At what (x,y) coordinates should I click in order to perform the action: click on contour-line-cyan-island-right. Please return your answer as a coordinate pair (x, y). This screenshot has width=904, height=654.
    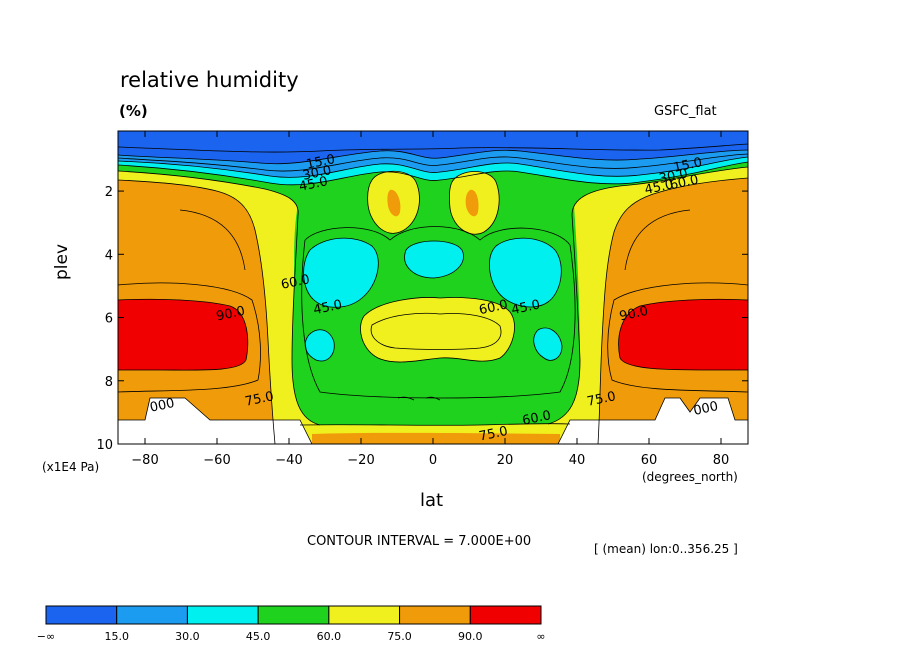
    Looking at the image, I should click on (525, 272).